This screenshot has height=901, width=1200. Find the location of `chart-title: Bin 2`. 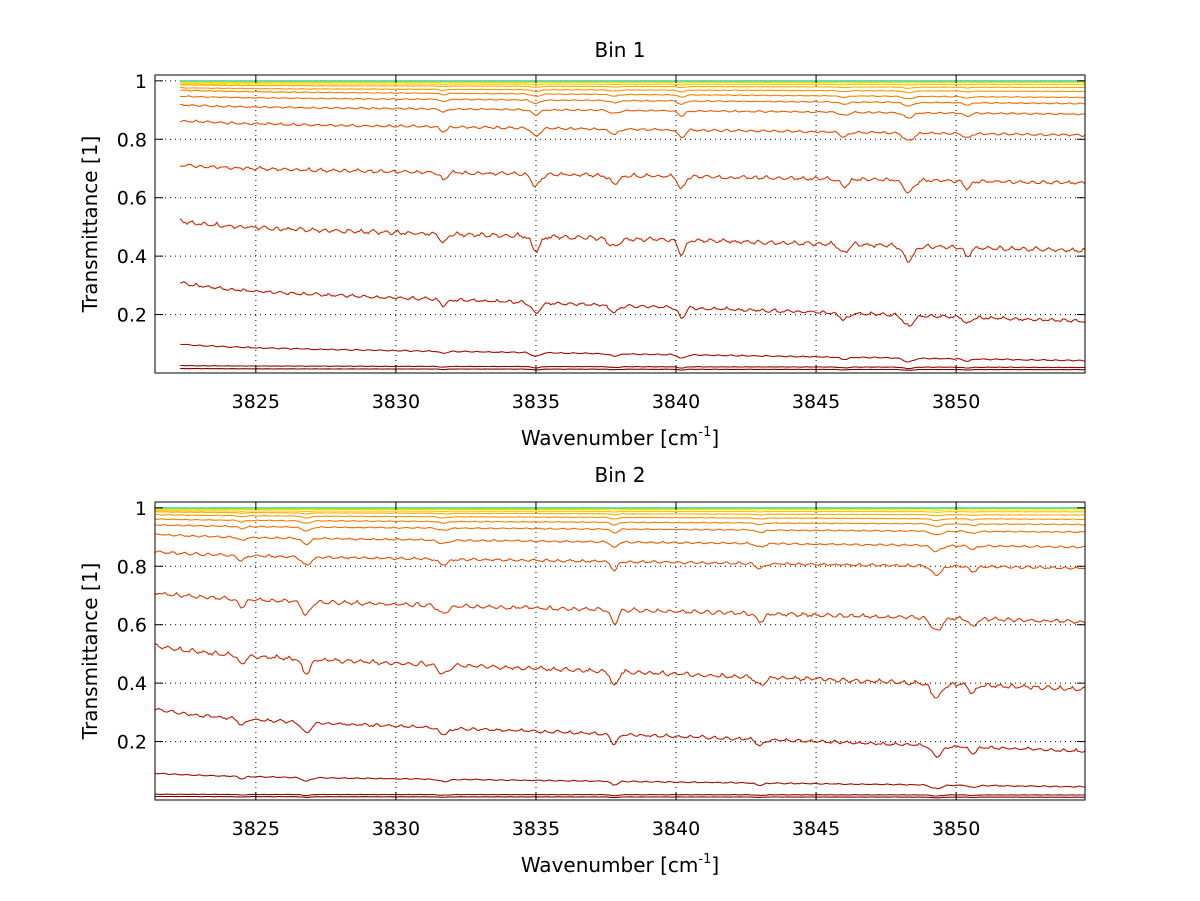

chart-title: Bin 2 is located at coordinates (619, 475).